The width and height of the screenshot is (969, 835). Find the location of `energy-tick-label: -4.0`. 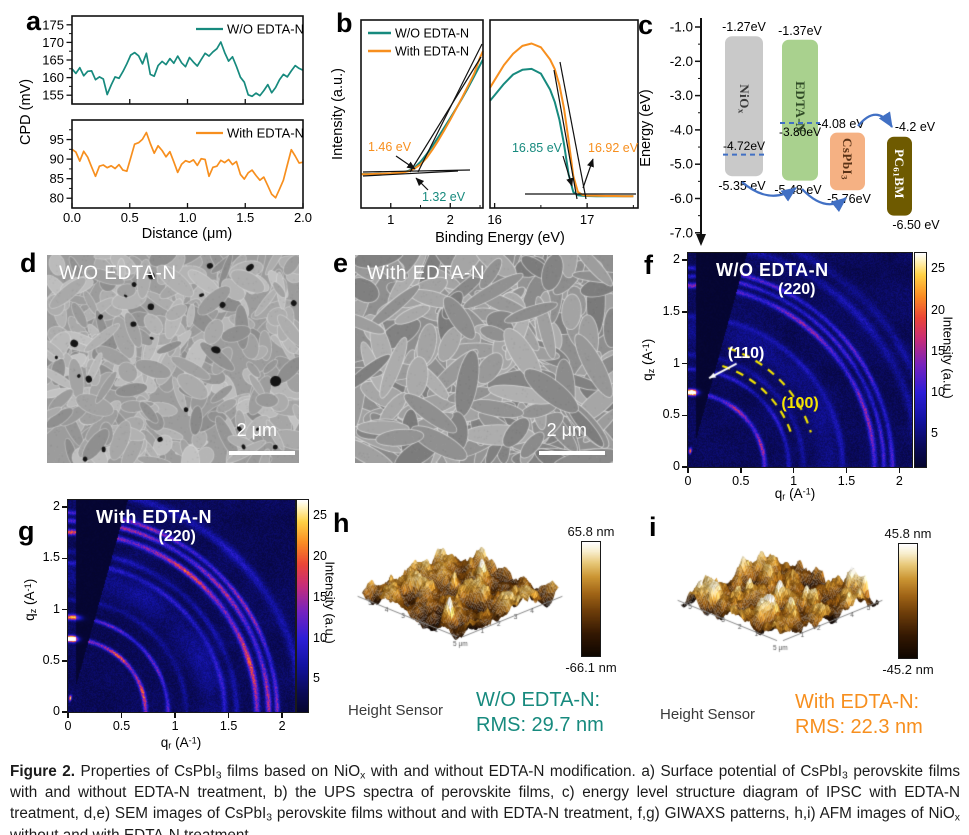

energy-tick-label: -4.0 is located at coordinates (681, 129).